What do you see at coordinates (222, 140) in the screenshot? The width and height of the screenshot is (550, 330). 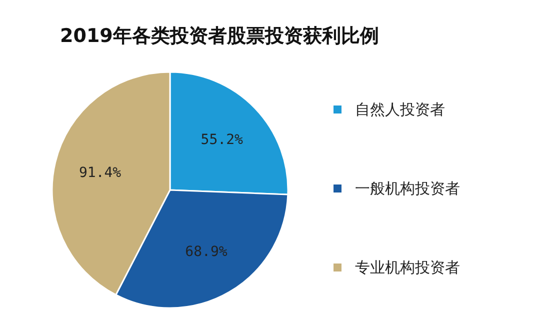 I see `data-label: 55.2%` at bounding box center [222, 140].